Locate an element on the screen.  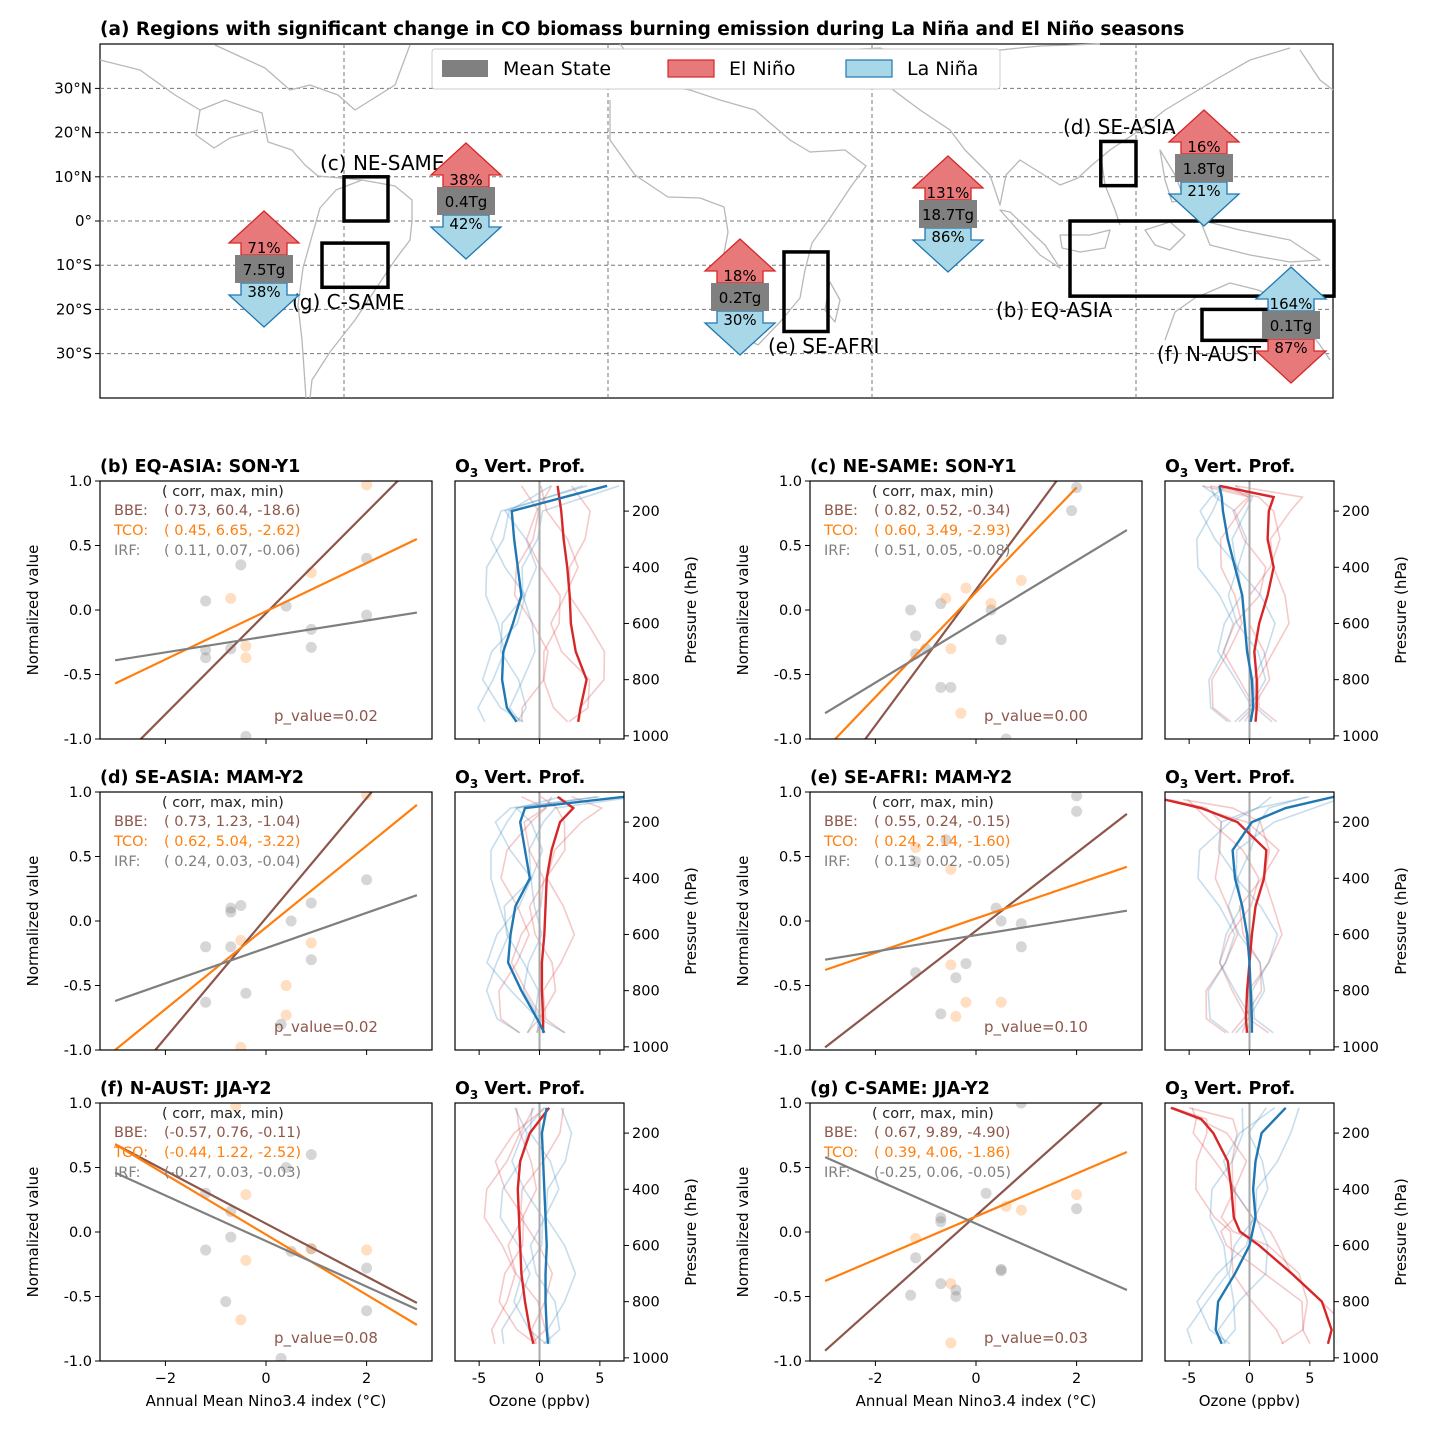
stats-values: ( 0.13, 0.02, -0.05) is located at coordinates (942, 862).